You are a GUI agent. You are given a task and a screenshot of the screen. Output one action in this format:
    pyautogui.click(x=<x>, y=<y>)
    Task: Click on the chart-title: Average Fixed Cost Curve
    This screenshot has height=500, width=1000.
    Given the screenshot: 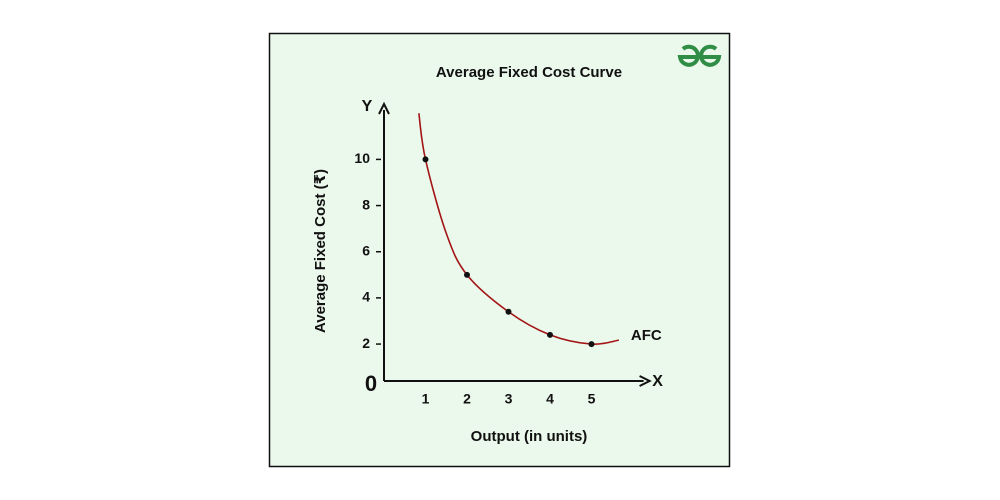 What is the action you would take?
    pyautogui.click(x=529, y=72)
    